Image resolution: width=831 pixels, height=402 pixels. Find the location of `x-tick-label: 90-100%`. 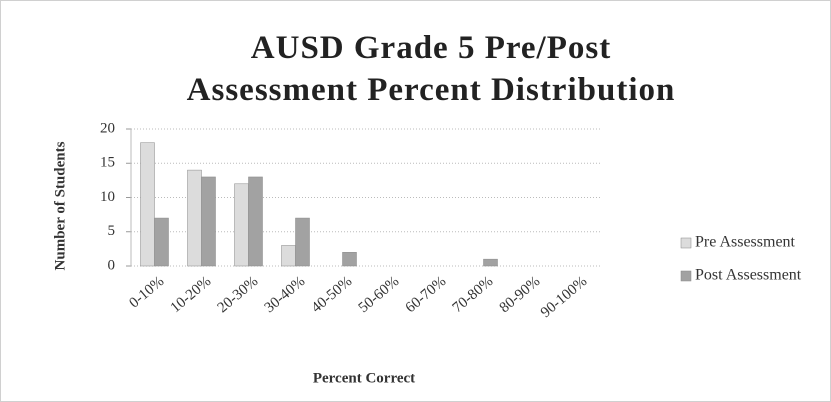

x-tick-label: 90-100% is located at coordinates (564, 297).